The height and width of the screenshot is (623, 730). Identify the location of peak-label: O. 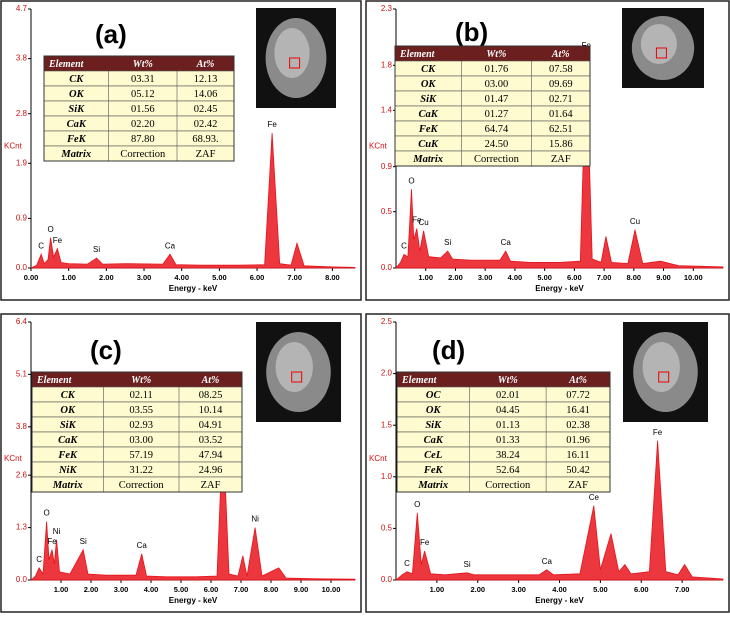
(50, 229).